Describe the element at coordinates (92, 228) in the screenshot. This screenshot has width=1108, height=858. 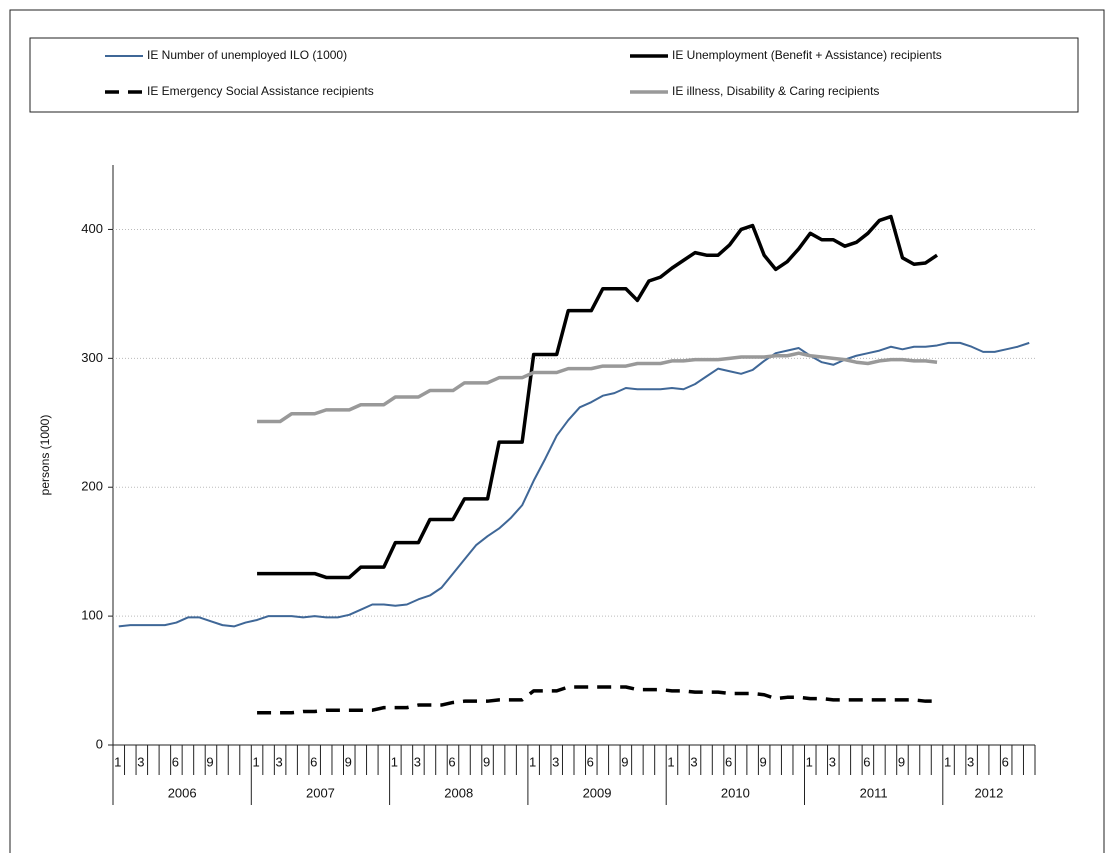
I see `y-tick-label: 400` at that location.